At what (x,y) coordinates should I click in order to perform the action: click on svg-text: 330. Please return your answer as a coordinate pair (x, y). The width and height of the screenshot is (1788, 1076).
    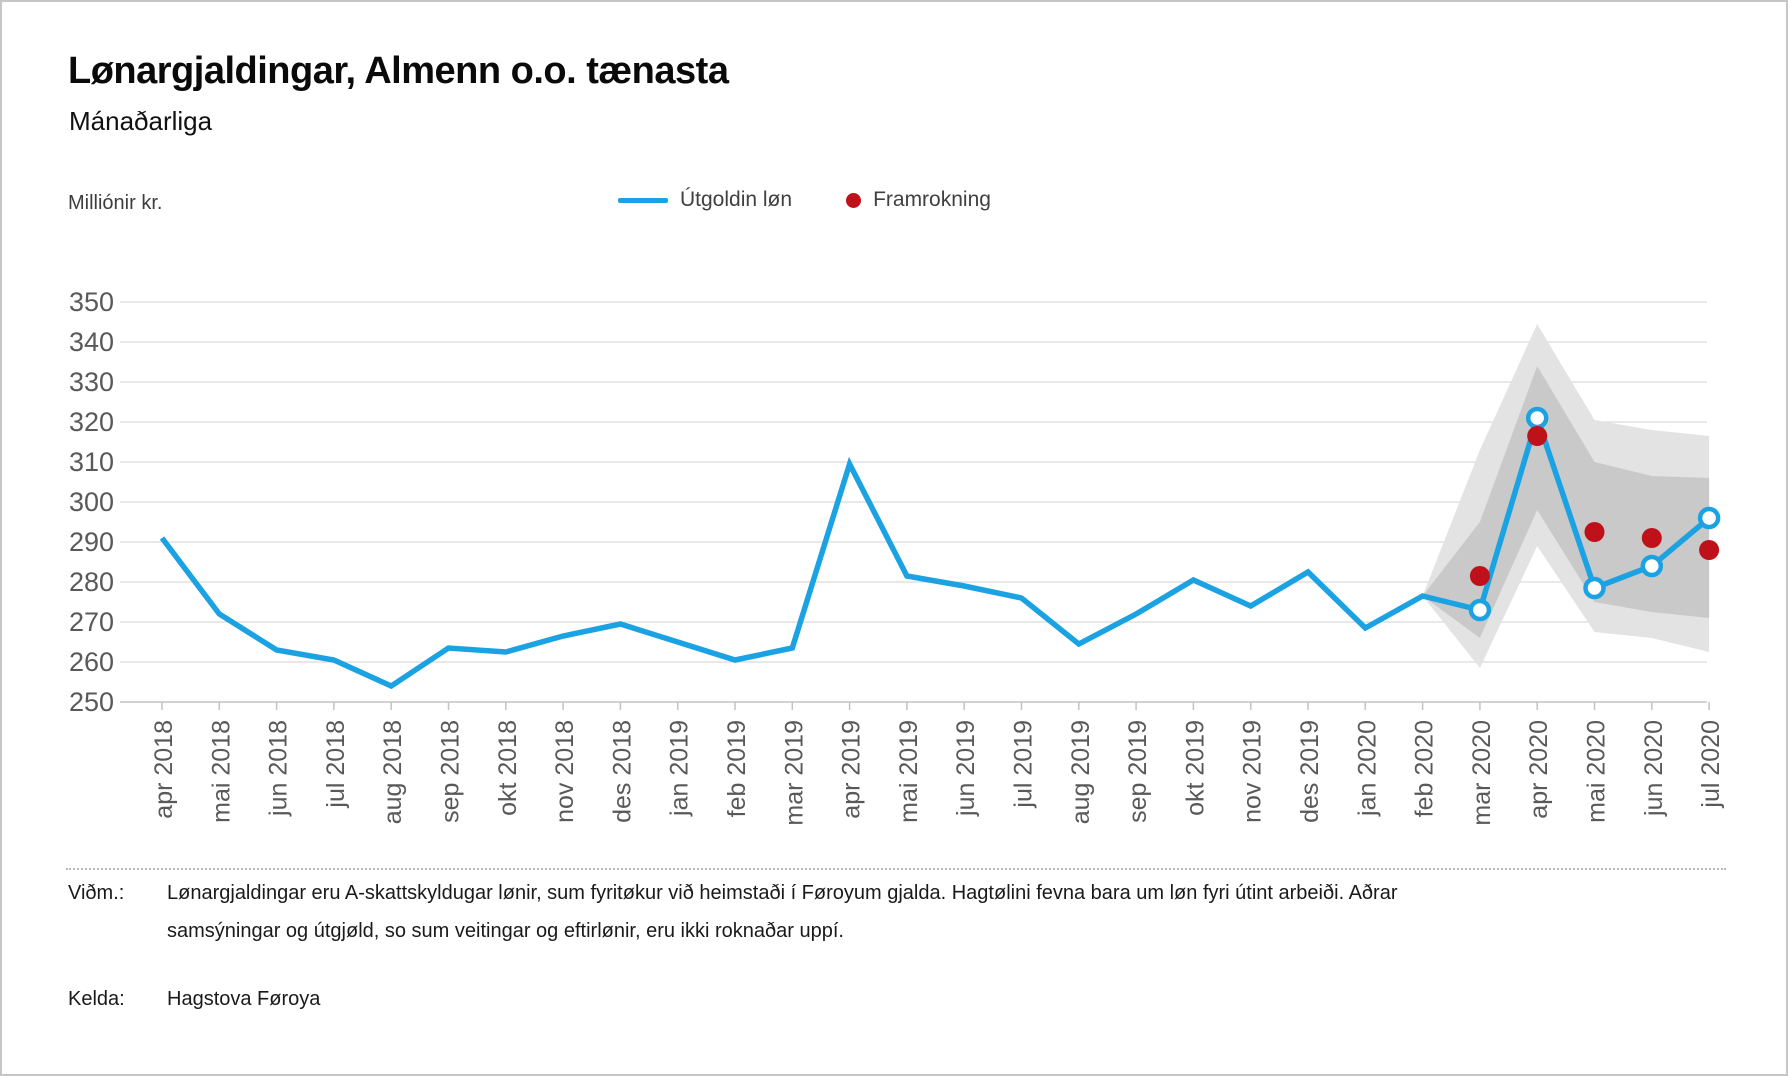
    Looking at the image, I should click on (91, 382).